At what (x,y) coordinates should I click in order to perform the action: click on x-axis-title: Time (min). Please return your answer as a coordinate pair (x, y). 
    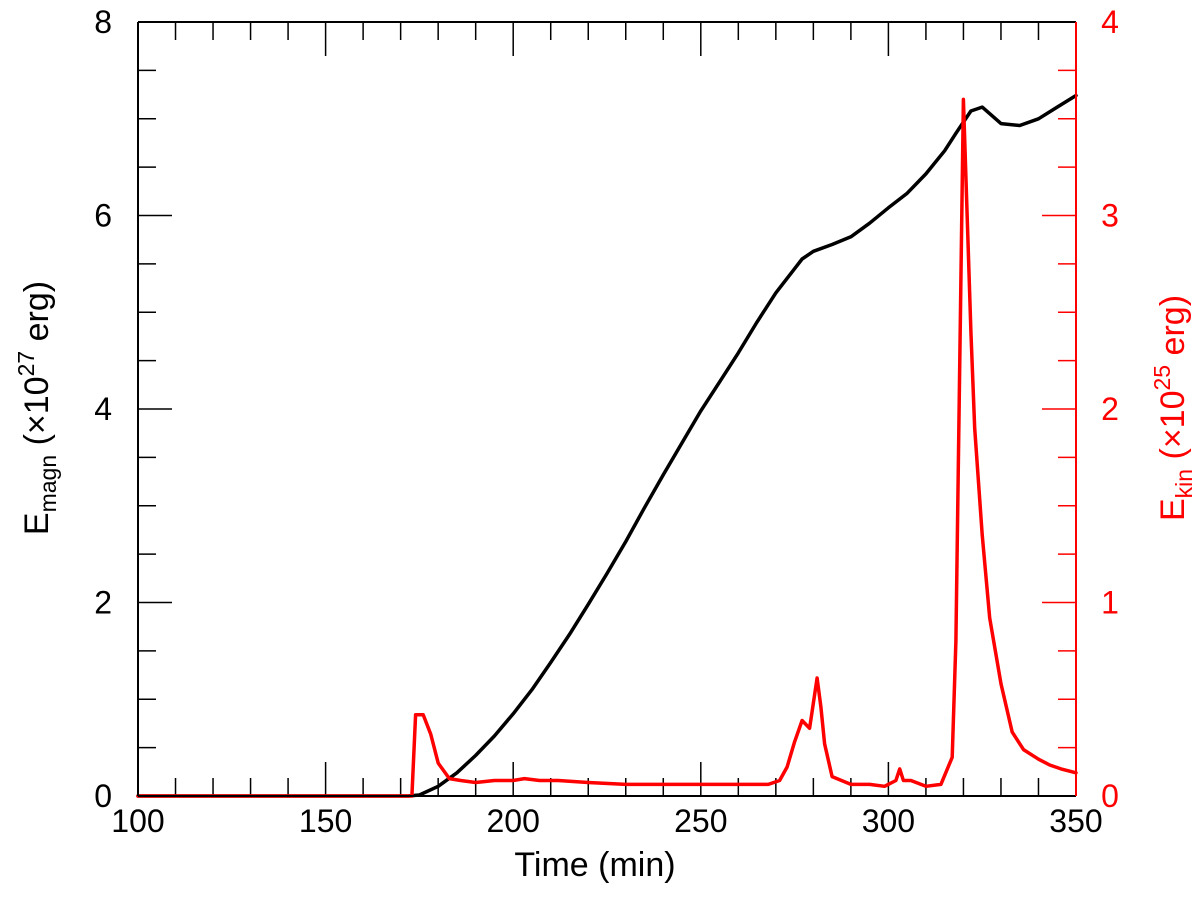
    Looking at the image, I should click on (594, 865).